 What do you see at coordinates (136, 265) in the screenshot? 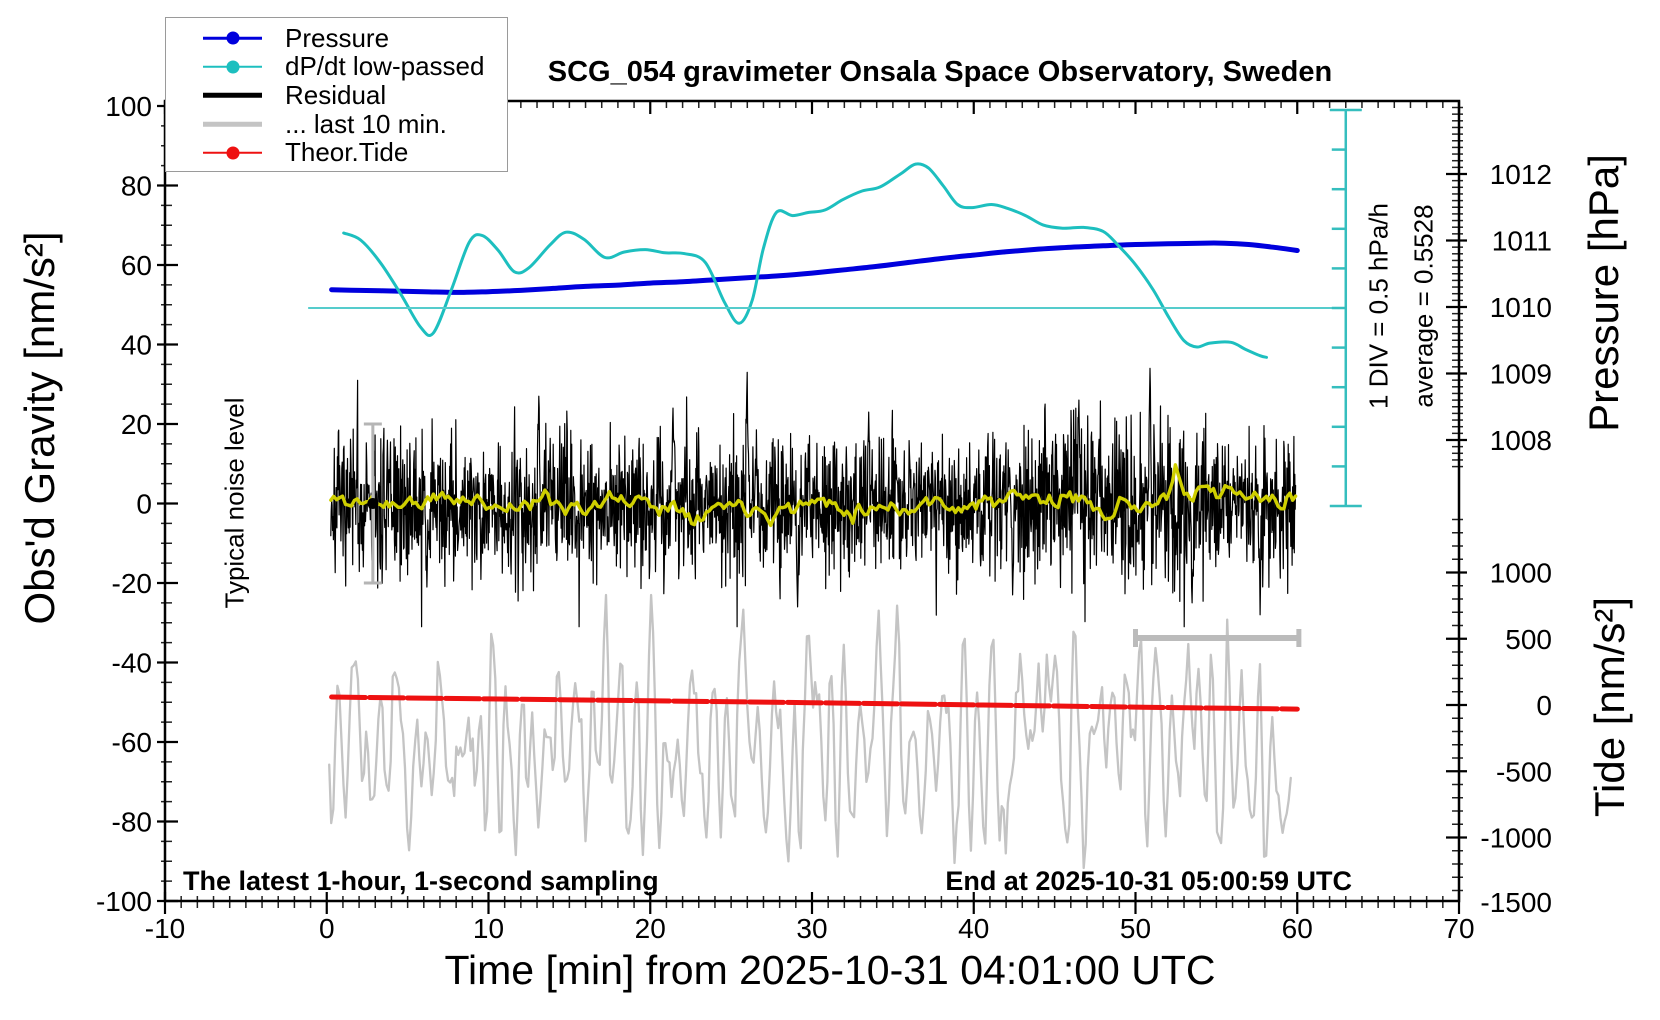
I see `gravity-tick-label: 60` at bounding box center [136, 265].